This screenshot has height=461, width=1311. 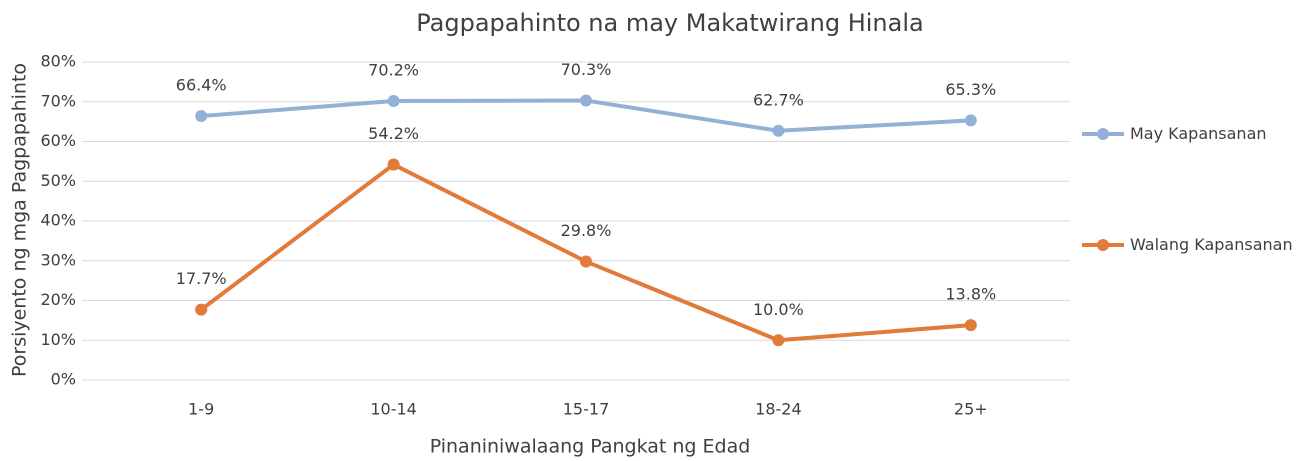 What do you see at coordinates (58, 140) in the screenshot?
I see `y-tick-label: 60%` at bounding box center [58, 140].